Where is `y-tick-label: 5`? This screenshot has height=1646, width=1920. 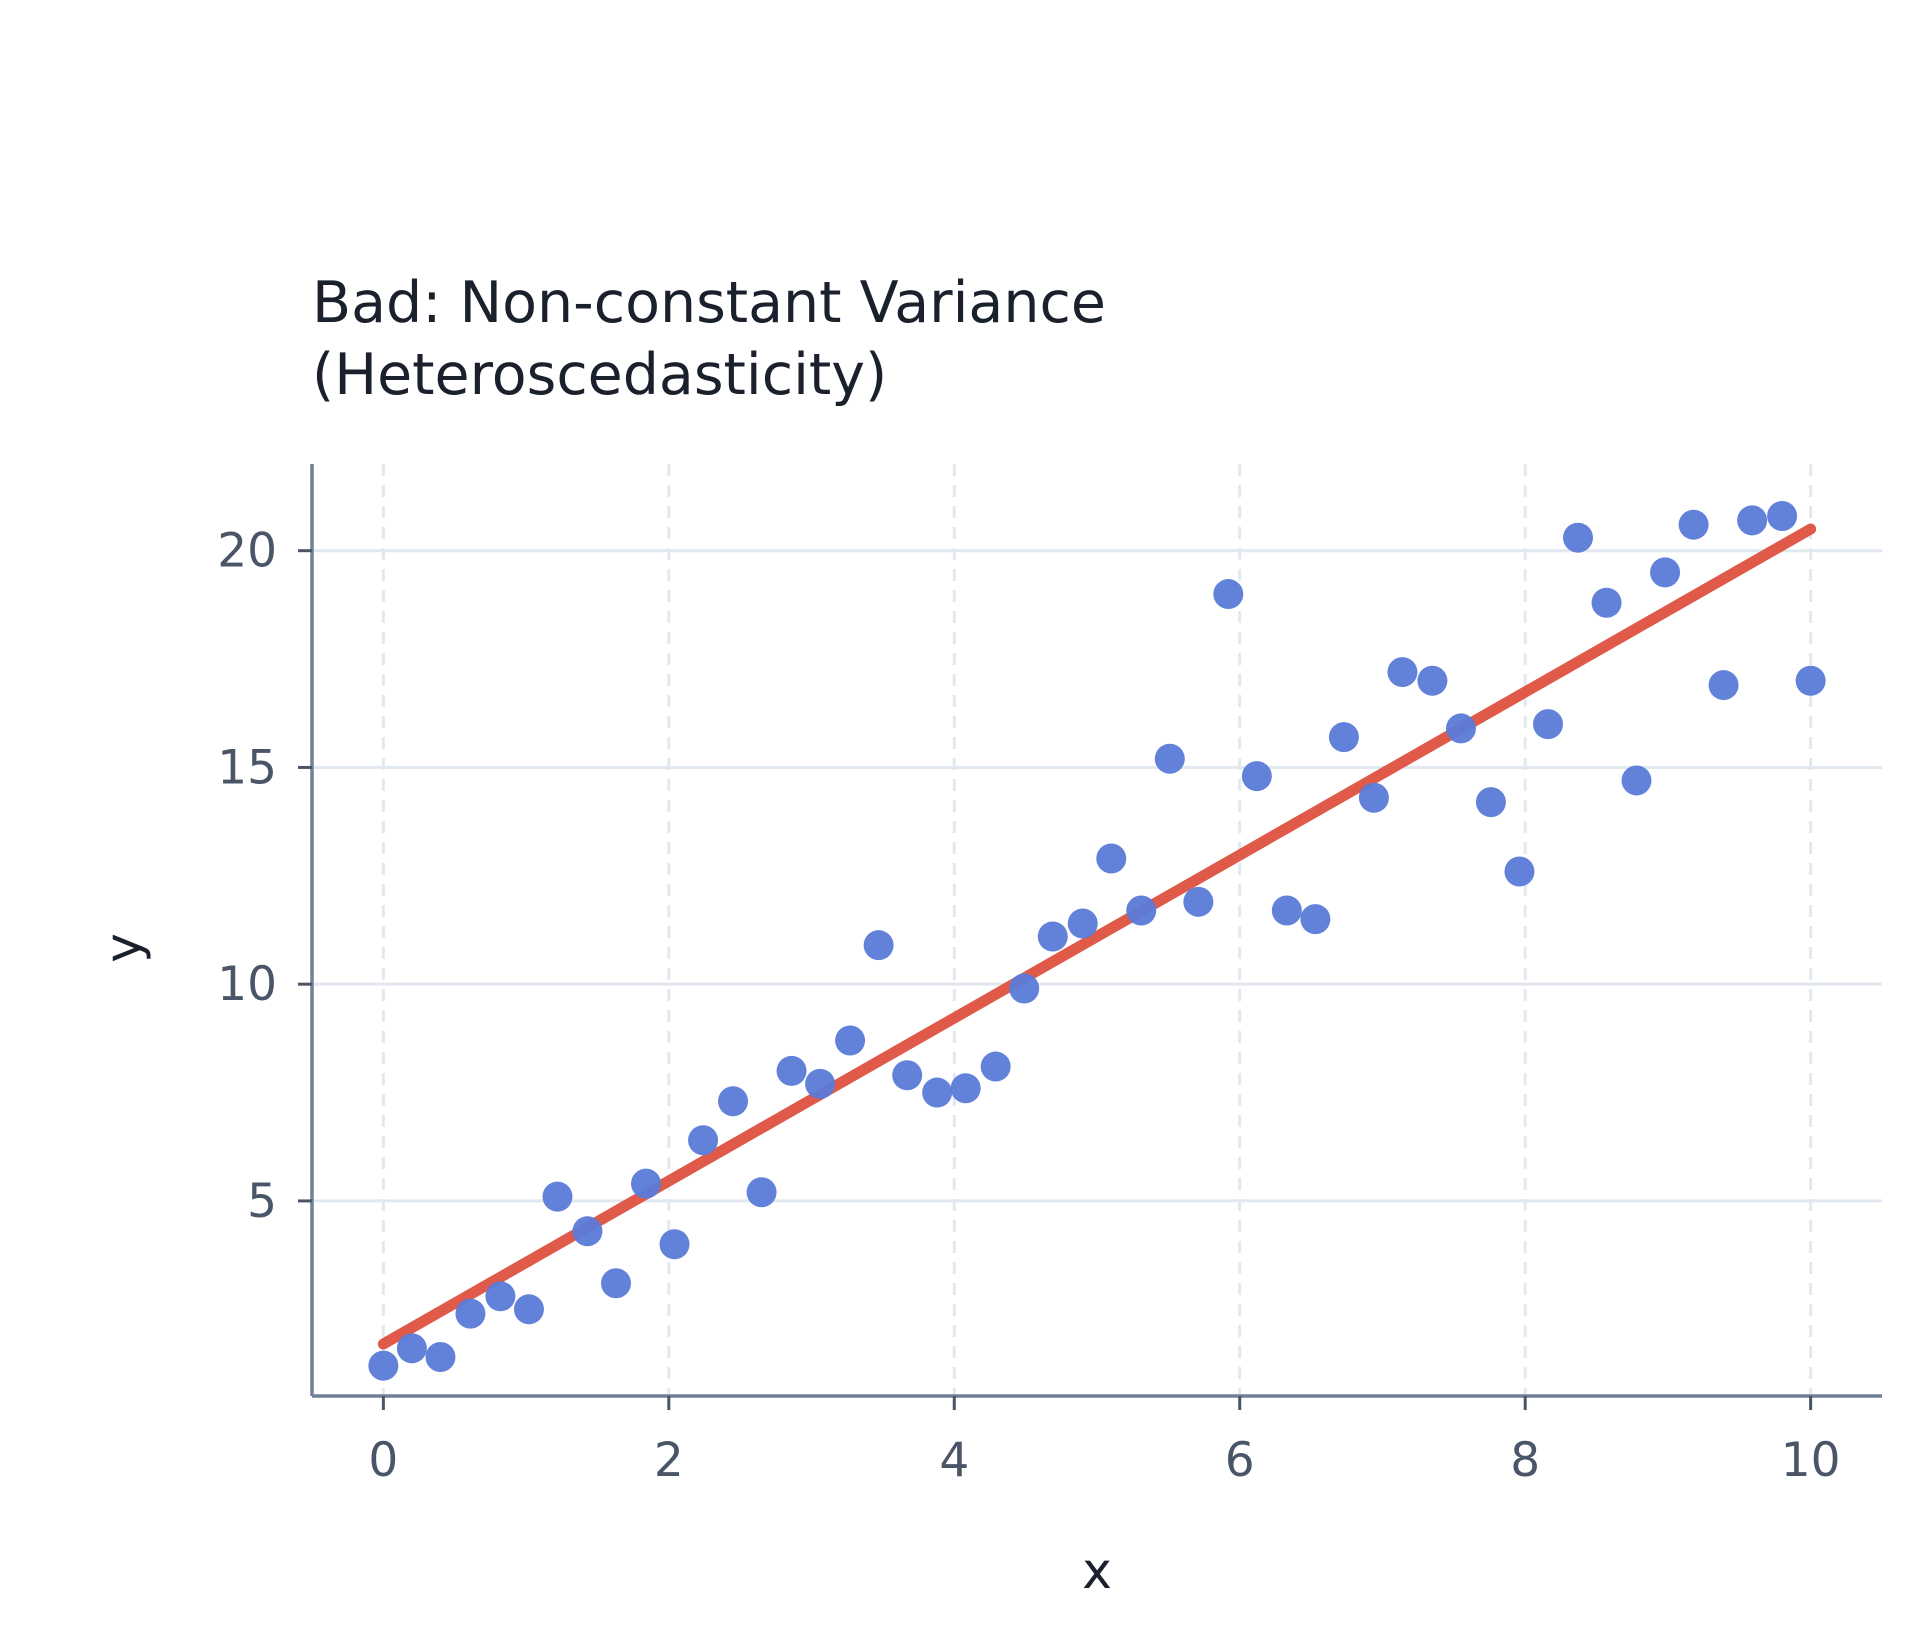
y-tick-label: 5 is located at coordinates (262, 1201).